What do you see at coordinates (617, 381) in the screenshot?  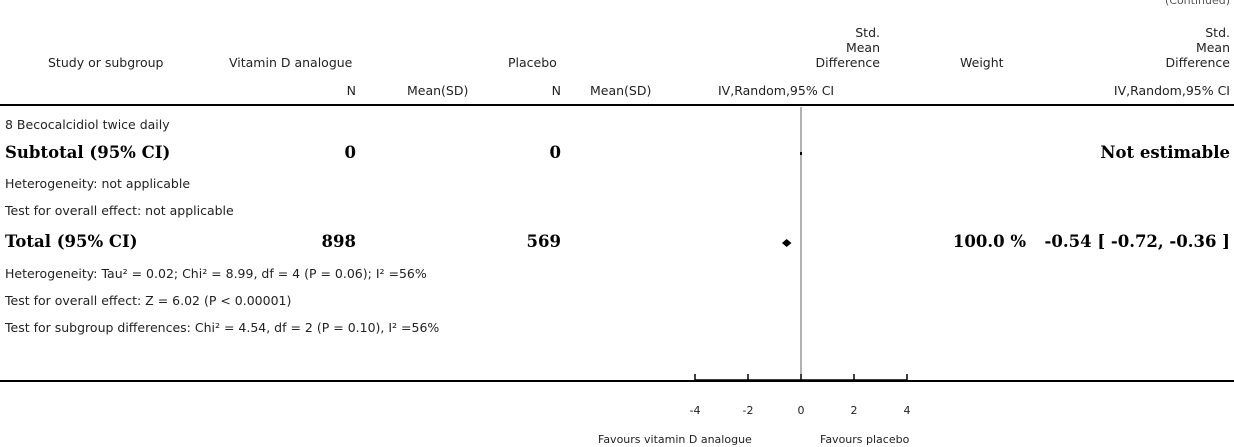 I see `footer-rule` at bounding box center [617, 381].